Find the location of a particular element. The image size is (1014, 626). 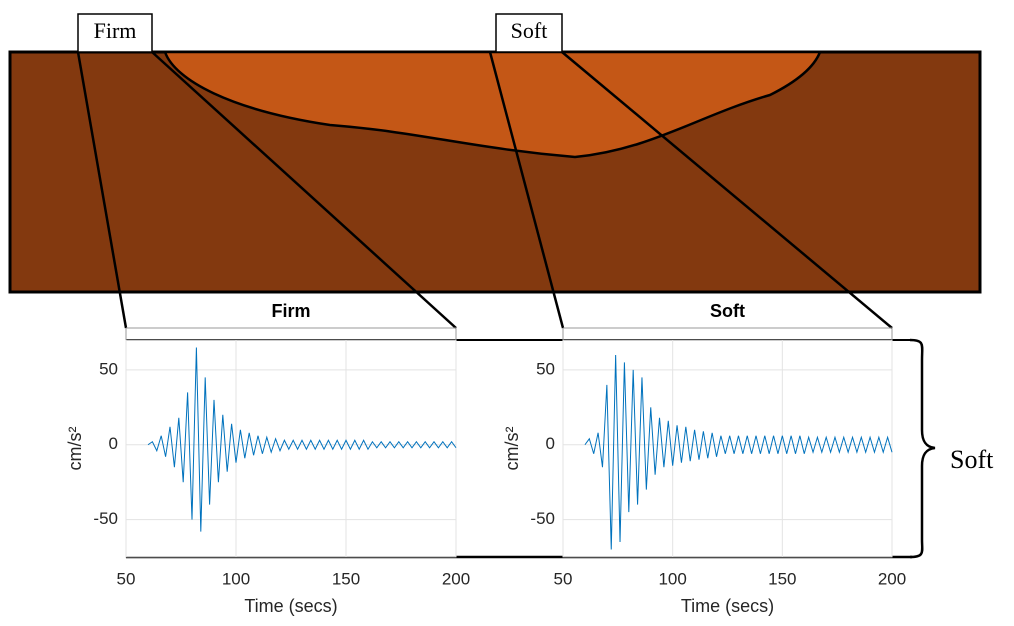

bracket-label: Soft is located at coordinates (972, 459).